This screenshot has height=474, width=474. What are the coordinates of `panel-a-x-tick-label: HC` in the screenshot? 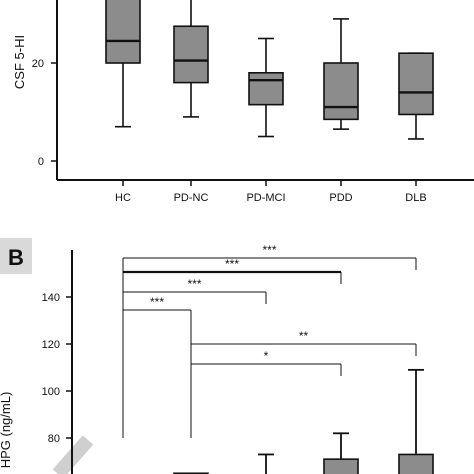 It's located at (123, 198).